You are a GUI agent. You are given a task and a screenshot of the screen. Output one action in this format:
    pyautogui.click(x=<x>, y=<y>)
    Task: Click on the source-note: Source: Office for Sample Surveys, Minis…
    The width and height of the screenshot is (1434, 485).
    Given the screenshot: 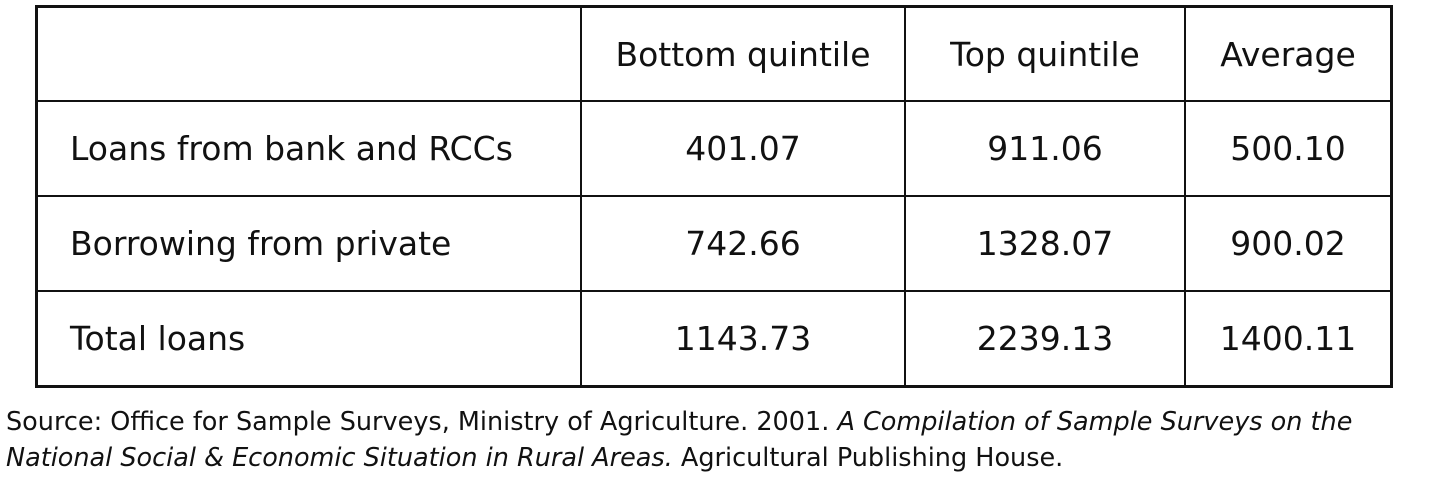 What is the action you would take?
    pyautogui.click(x=718, y=440)
    